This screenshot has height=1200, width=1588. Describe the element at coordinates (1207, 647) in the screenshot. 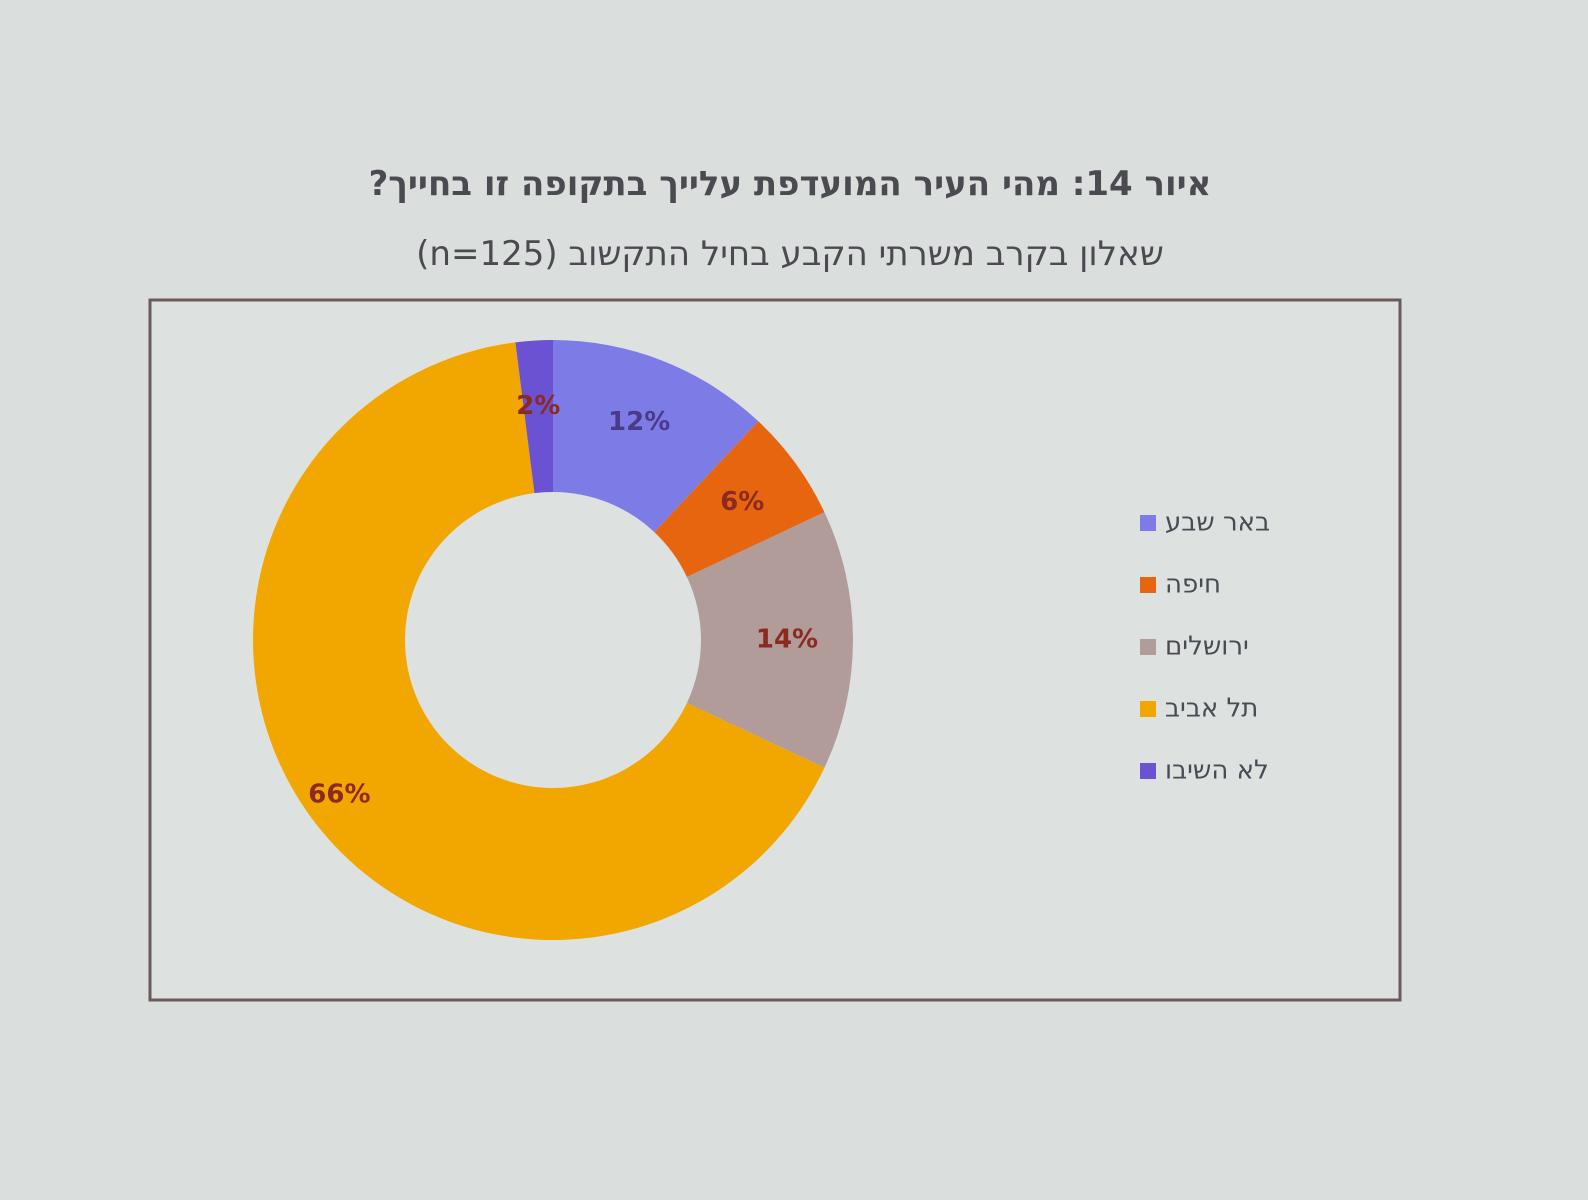

I see `legend-entry: ירושלים` at that location.